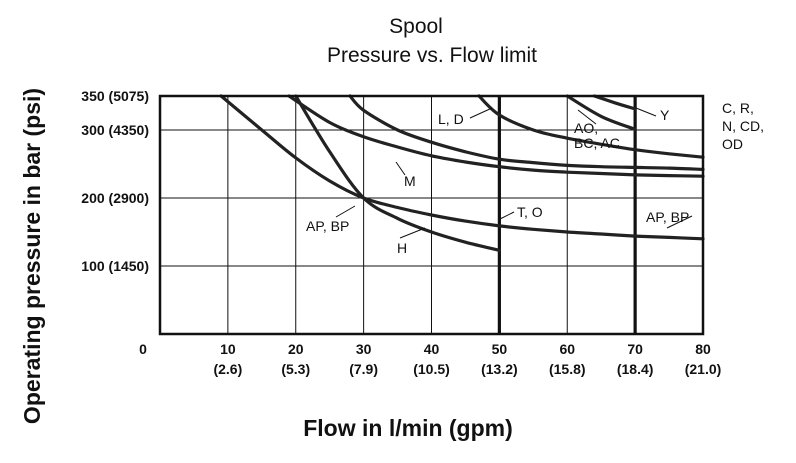  Describe the element at coordinates (567, 215) in the screenshot. I see `flow-limit-lines` at that location.